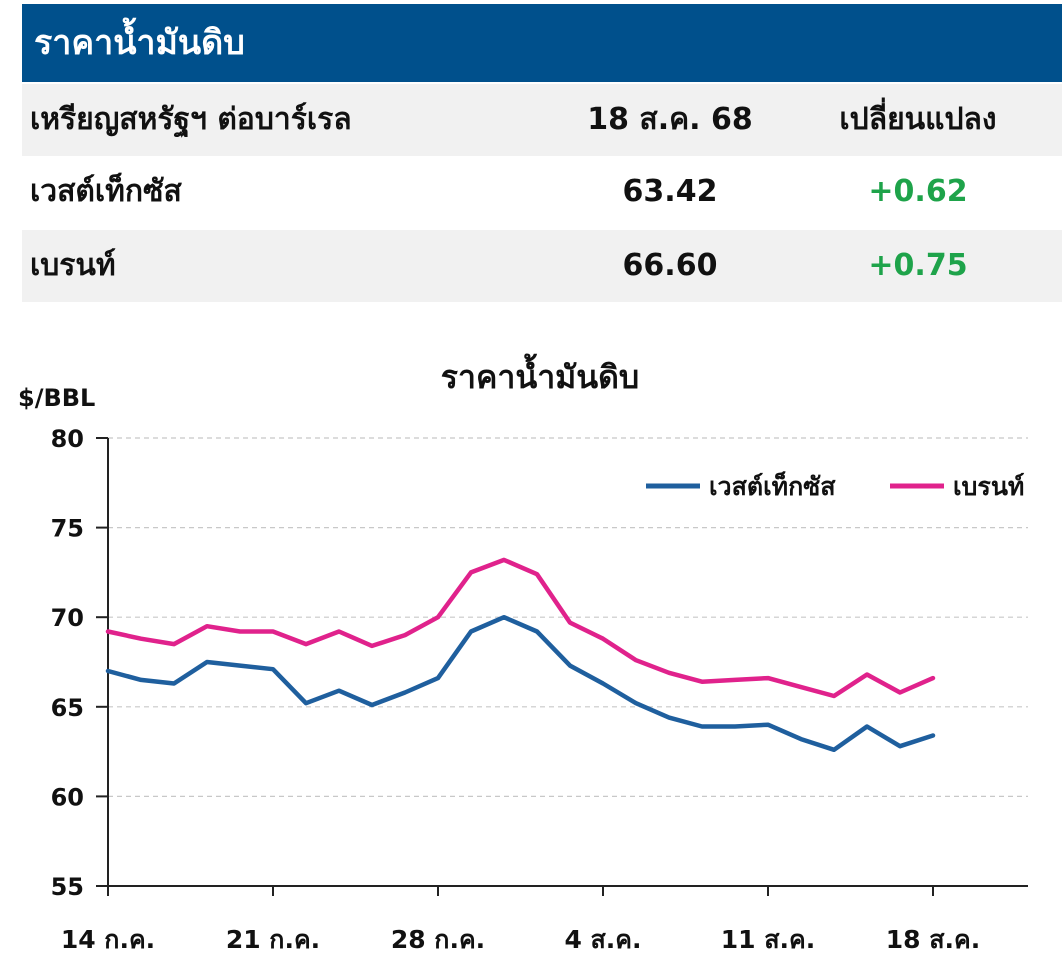 Image resolution: width=1062 pixels, height=977 pixels. What do you see at coordinates (56, 398) in the screenshot?
I see `y-axis-unit: $/BBL` at bounding box center [56, 398].